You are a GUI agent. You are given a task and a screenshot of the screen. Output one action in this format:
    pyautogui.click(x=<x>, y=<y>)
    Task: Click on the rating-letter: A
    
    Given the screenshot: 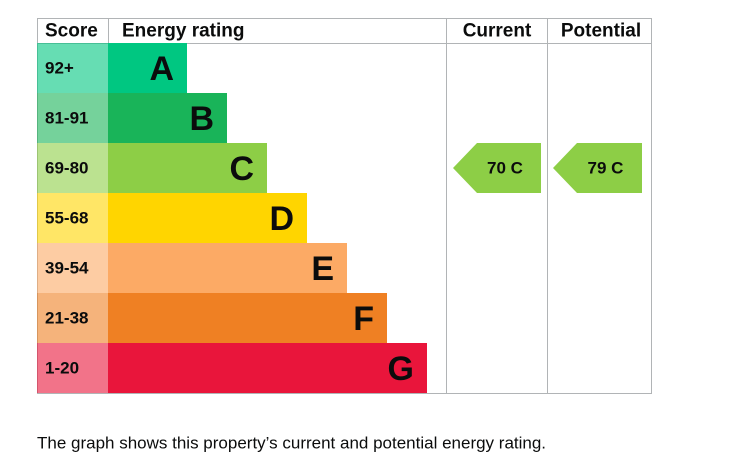 What is the action you would take?
    pyautogui.click(x=161, y=69)
    